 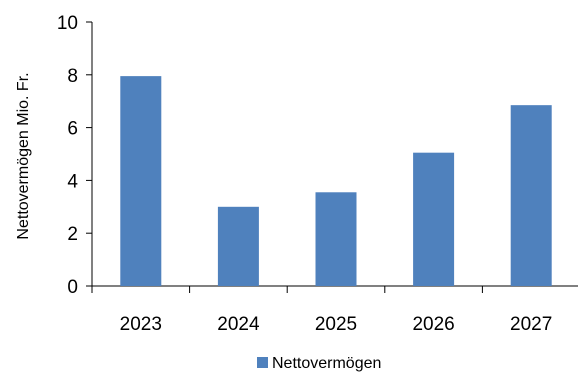 What do you see at coordinates (141, 324) in the screenshot?
I see `x-tick-label: 2023` at bounding box center [141, 324].